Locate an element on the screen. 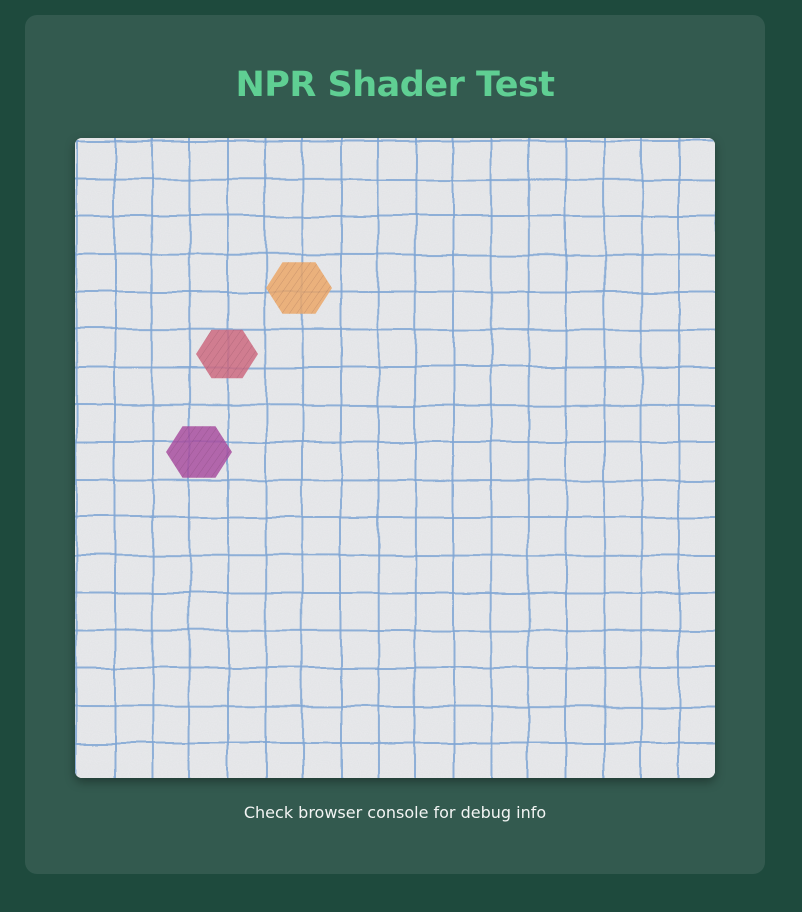 The image size is (802, 912). hexagon-pink-hatching is located at coordinates (227, 354).